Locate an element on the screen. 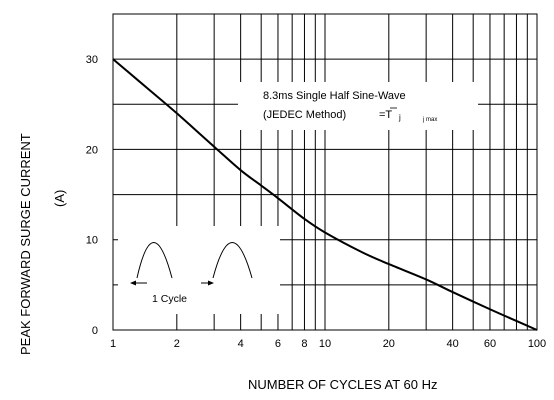 This screenshot has height=400, width=554. x-tick-label: 60 is located at coordinates (490, 344).